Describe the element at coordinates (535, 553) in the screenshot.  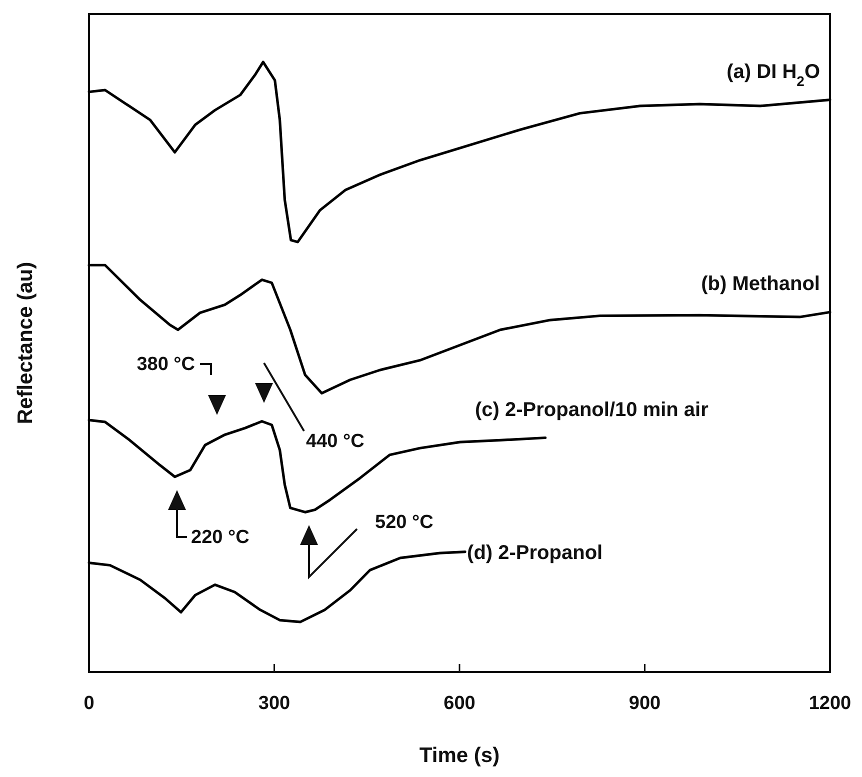
I see `series-label: (d) 2-Propanol` at that location.